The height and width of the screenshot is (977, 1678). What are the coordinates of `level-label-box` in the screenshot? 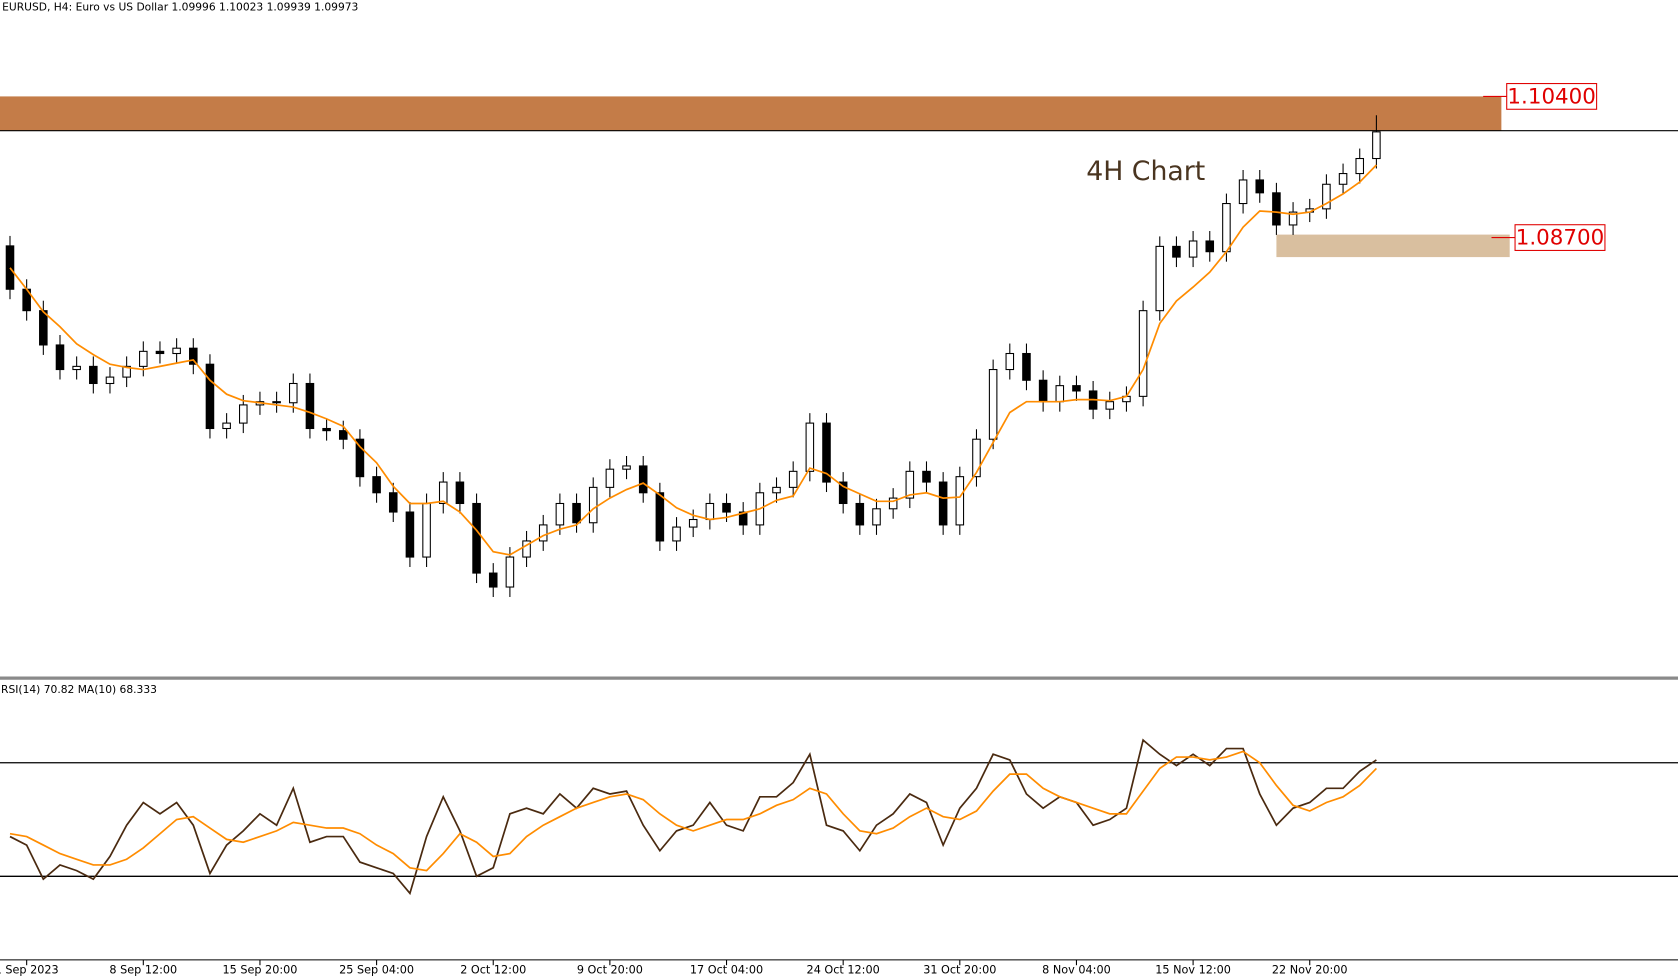 It's located at (1552, 96).